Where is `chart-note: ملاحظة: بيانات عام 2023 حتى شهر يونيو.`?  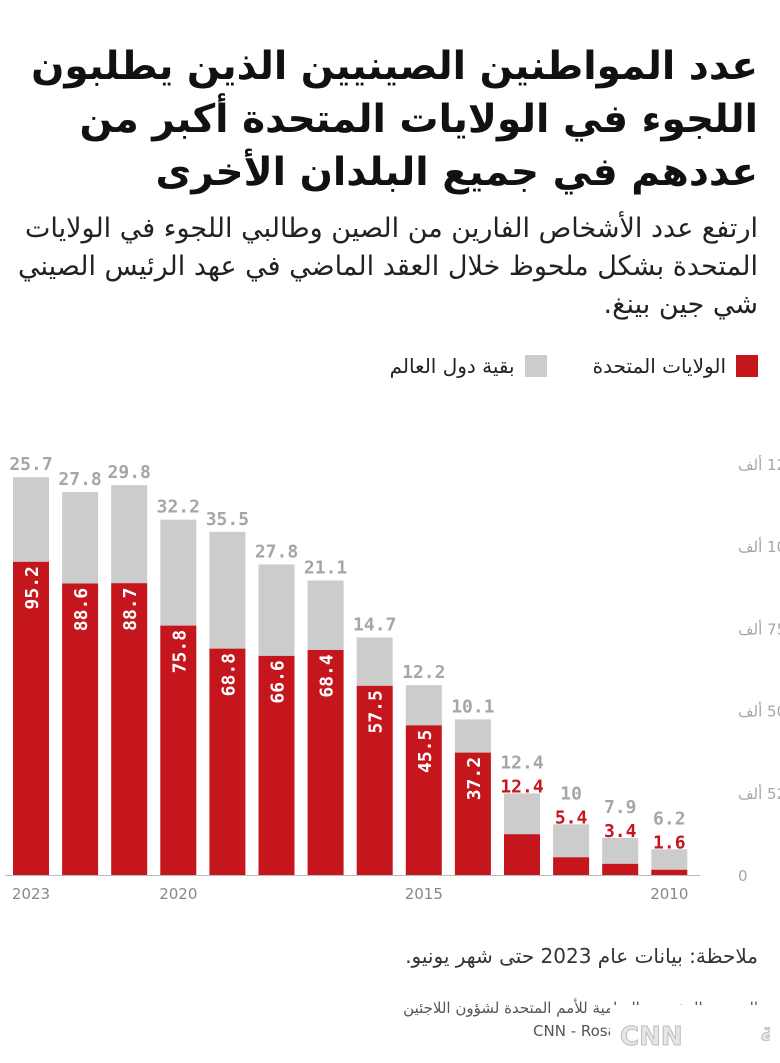 chart-note: ملاحظة: بيانات عام 2023 حتى شهر يونيو. is located at coordinates (581, 956).